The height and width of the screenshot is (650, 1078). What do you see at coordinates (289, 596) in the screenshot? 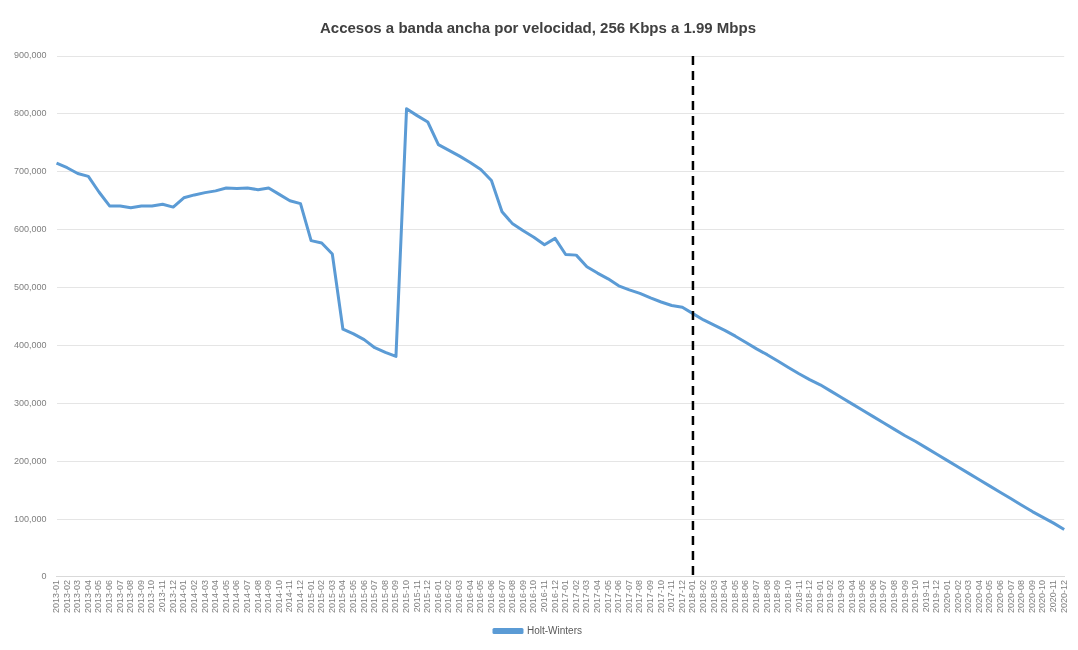
I see `x-tick-label: 2014-11` at bounding box center [289, 596].